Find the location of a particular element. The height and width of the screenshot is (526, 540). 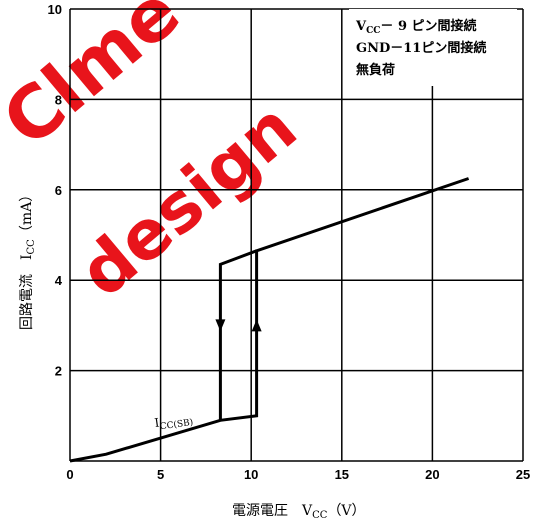

x-tick-label: 5 is located at coordinates (160, 474).